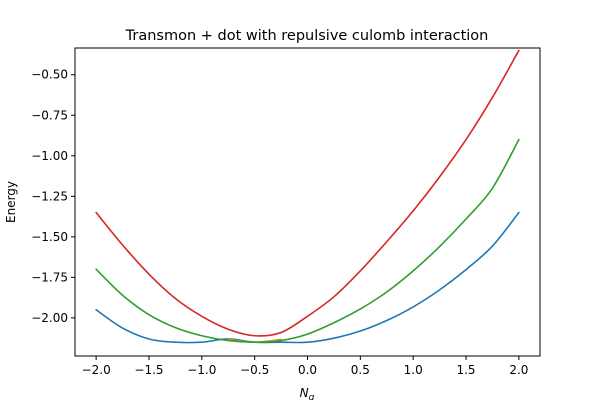 This screenshot has width=600, height=400. Describe the element at coordinates (518, 370) in the screenshot. I see `x-tick-label: 2.0` at that location.